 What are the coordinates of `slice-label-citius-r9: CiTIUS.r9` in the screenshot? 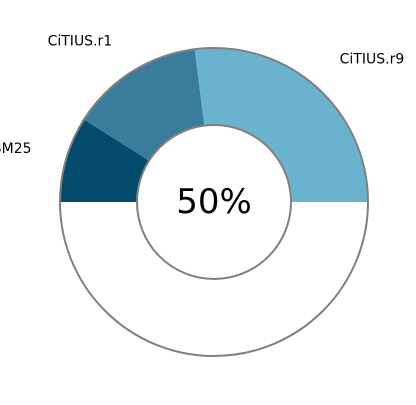 It's located at (372, 59).